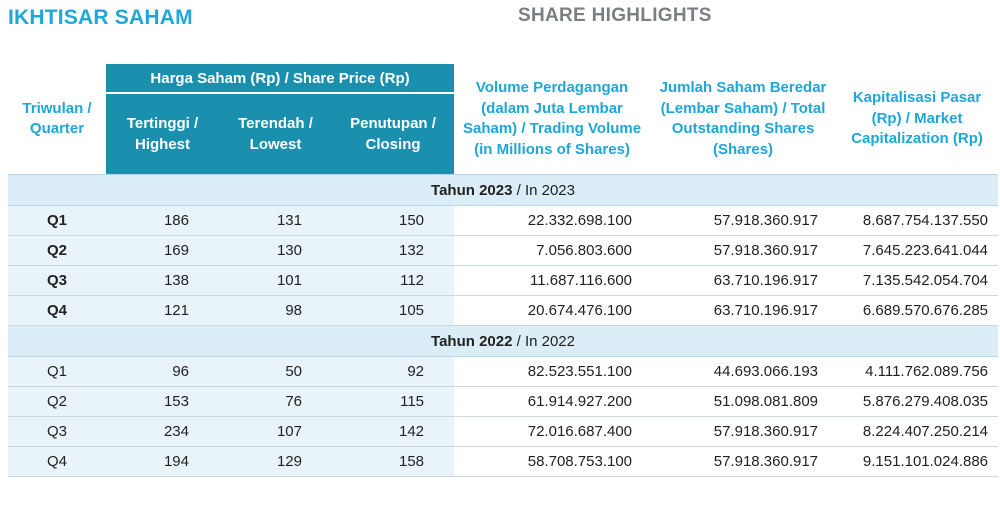  Describe the element at coordinates (917, 108) in the screenshot. I see `market-cap-header-id: Kapitalisasi Pasar (Rp)` at that location.